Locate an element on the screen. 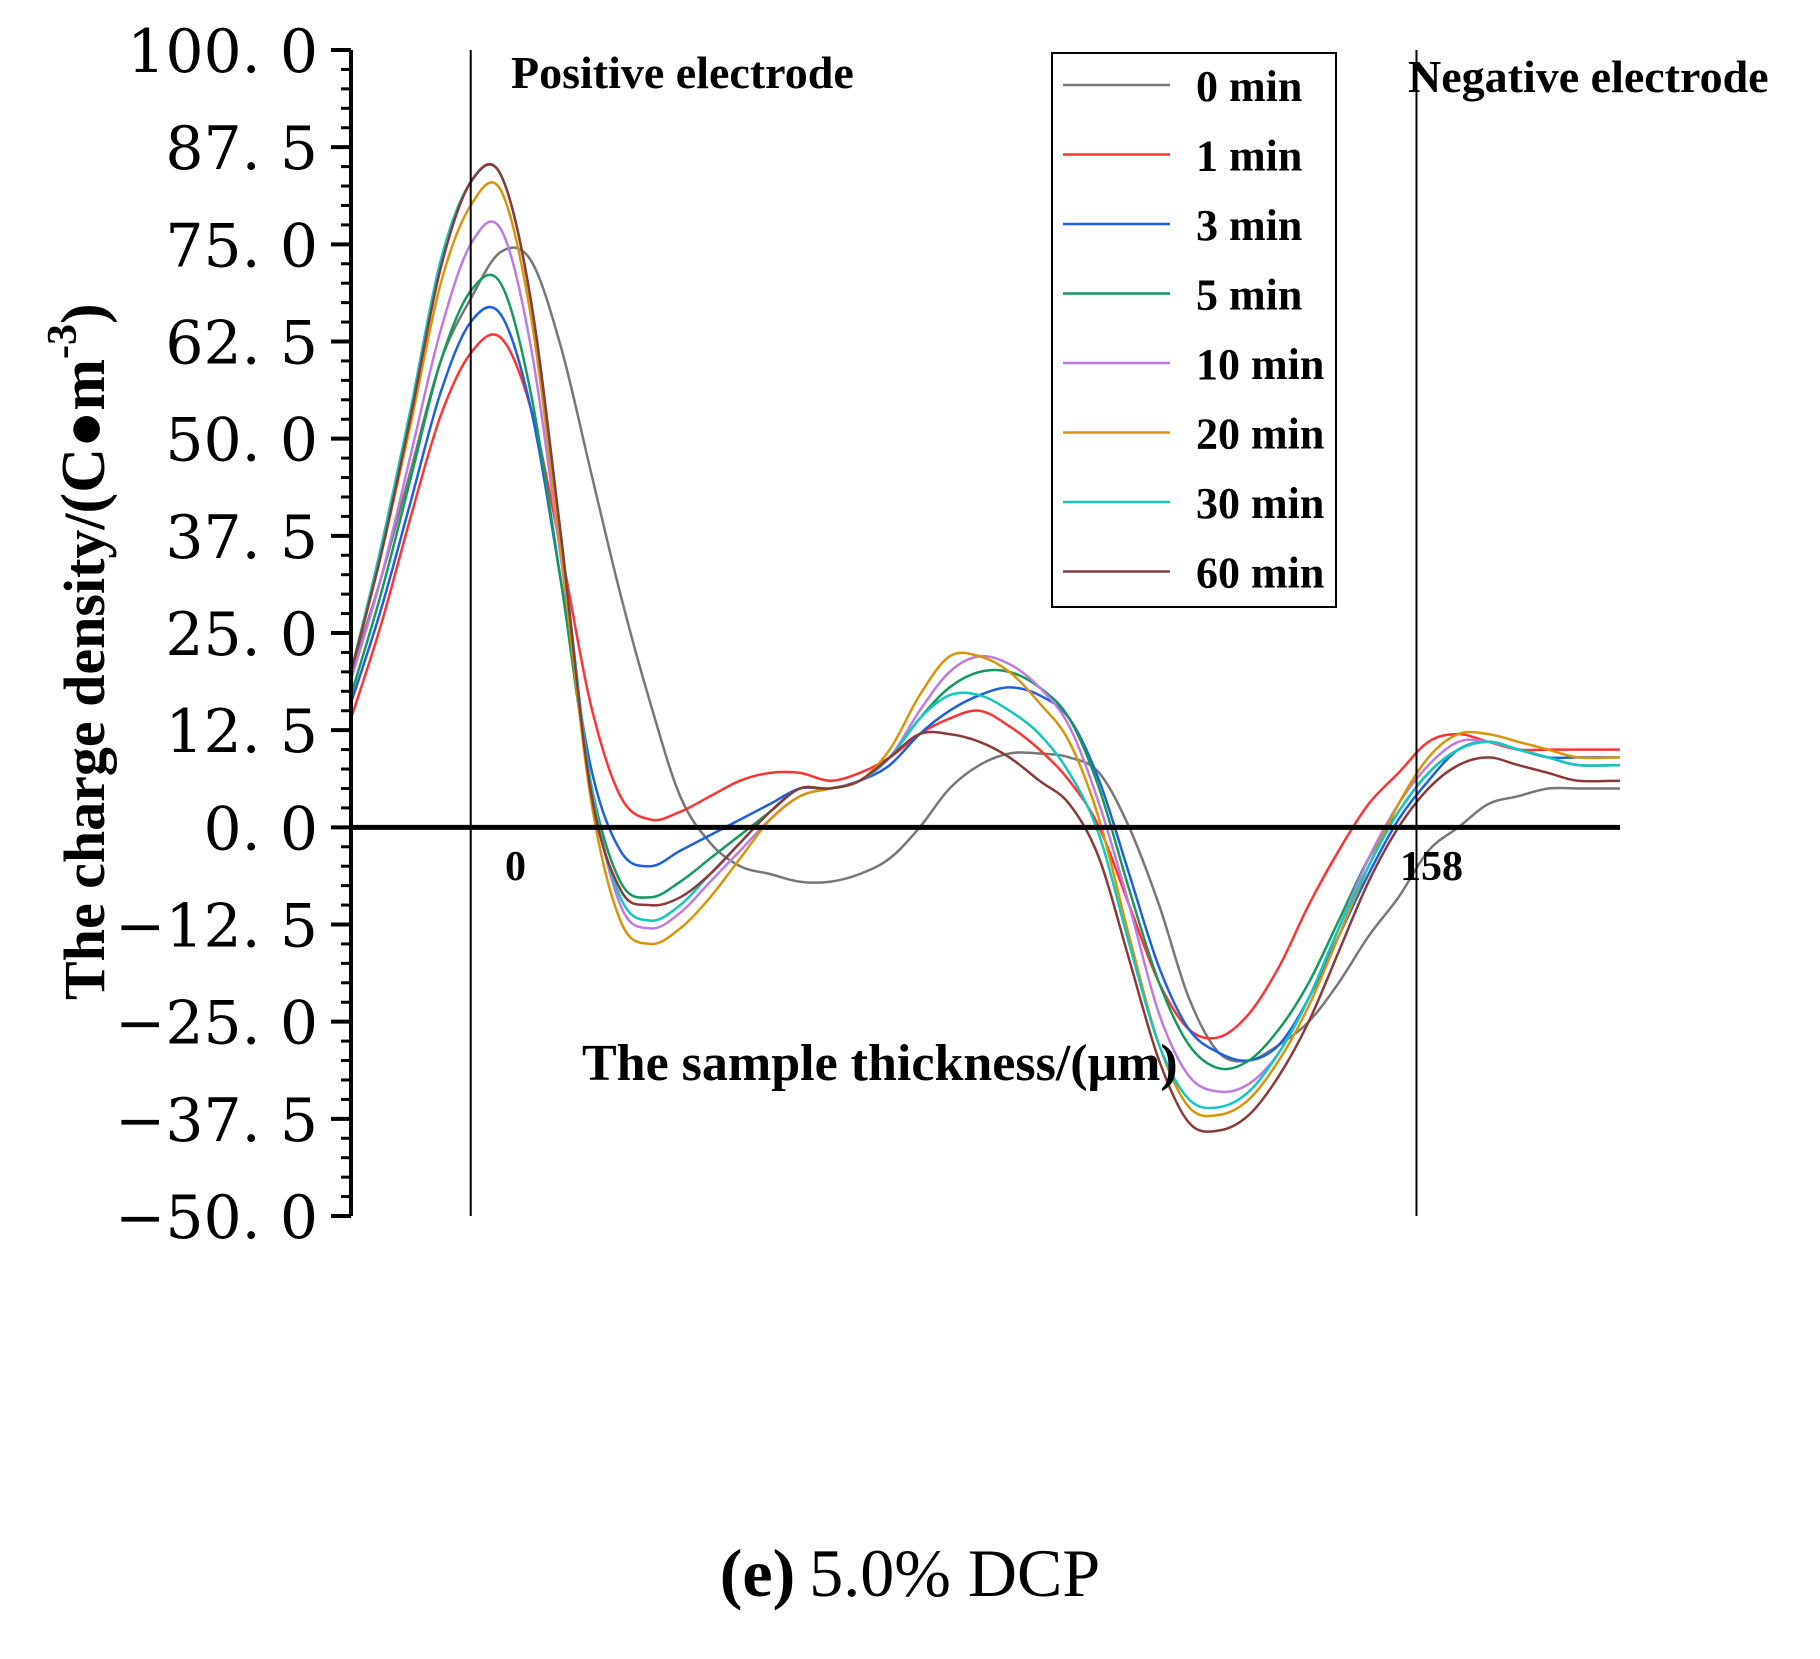  y-tick-label: 12. 5 is located at coordinates (241, 732).